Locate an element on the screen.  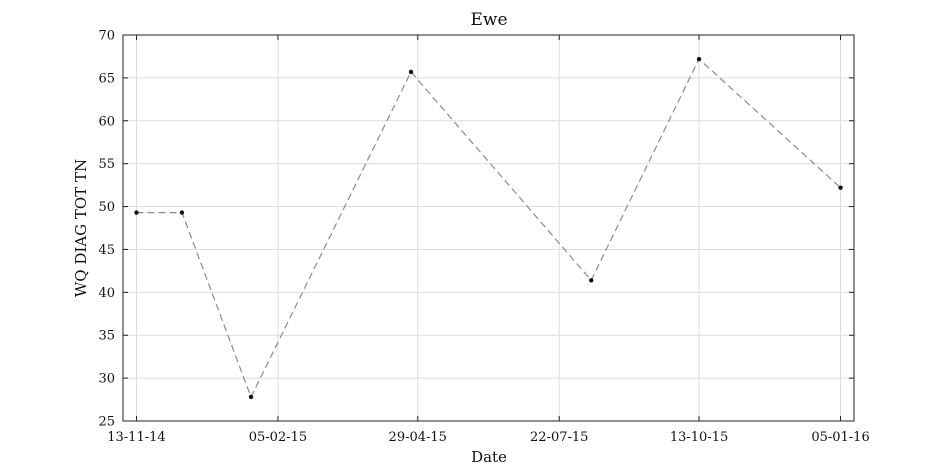
x-axis-label: Date is located at coordinates (489, 457).